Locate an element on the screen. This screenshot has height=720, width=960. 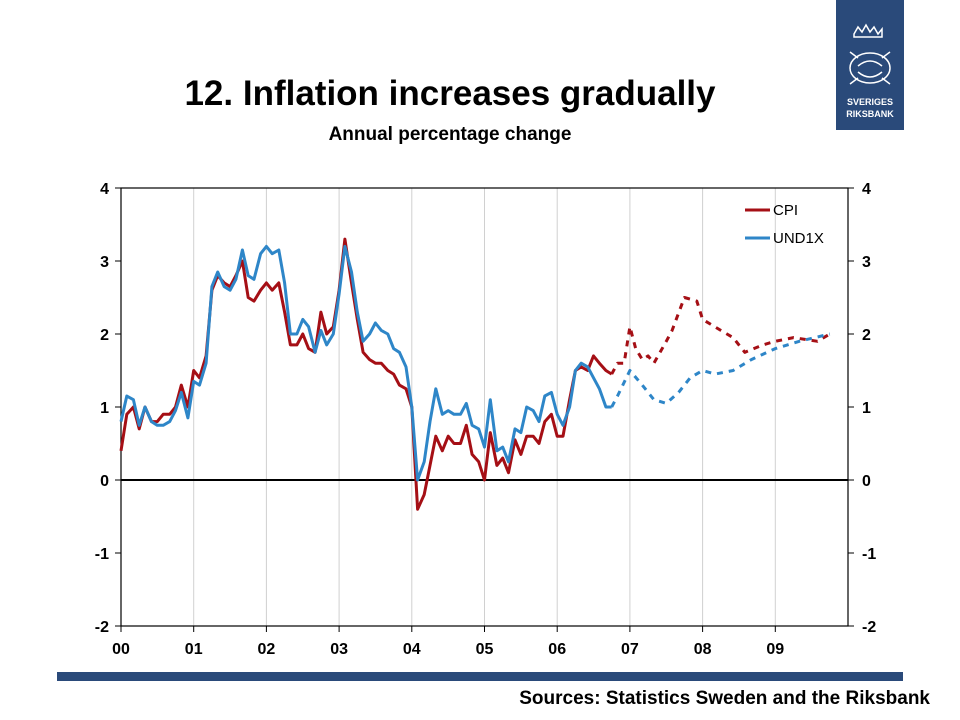
y-tick-label-left: 4 is located at coordinates (104, 189).